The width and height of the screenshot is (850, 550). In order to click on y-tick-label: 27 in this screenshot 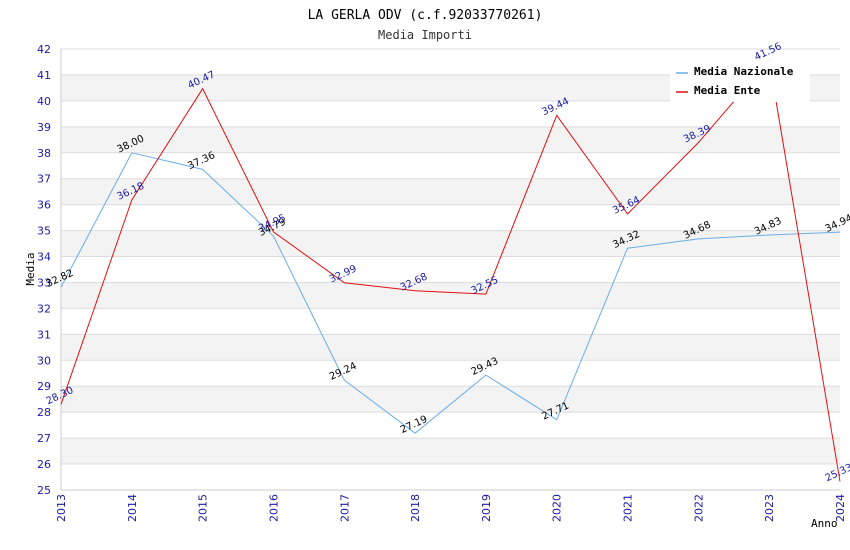, I will do `click(44, 438)`.